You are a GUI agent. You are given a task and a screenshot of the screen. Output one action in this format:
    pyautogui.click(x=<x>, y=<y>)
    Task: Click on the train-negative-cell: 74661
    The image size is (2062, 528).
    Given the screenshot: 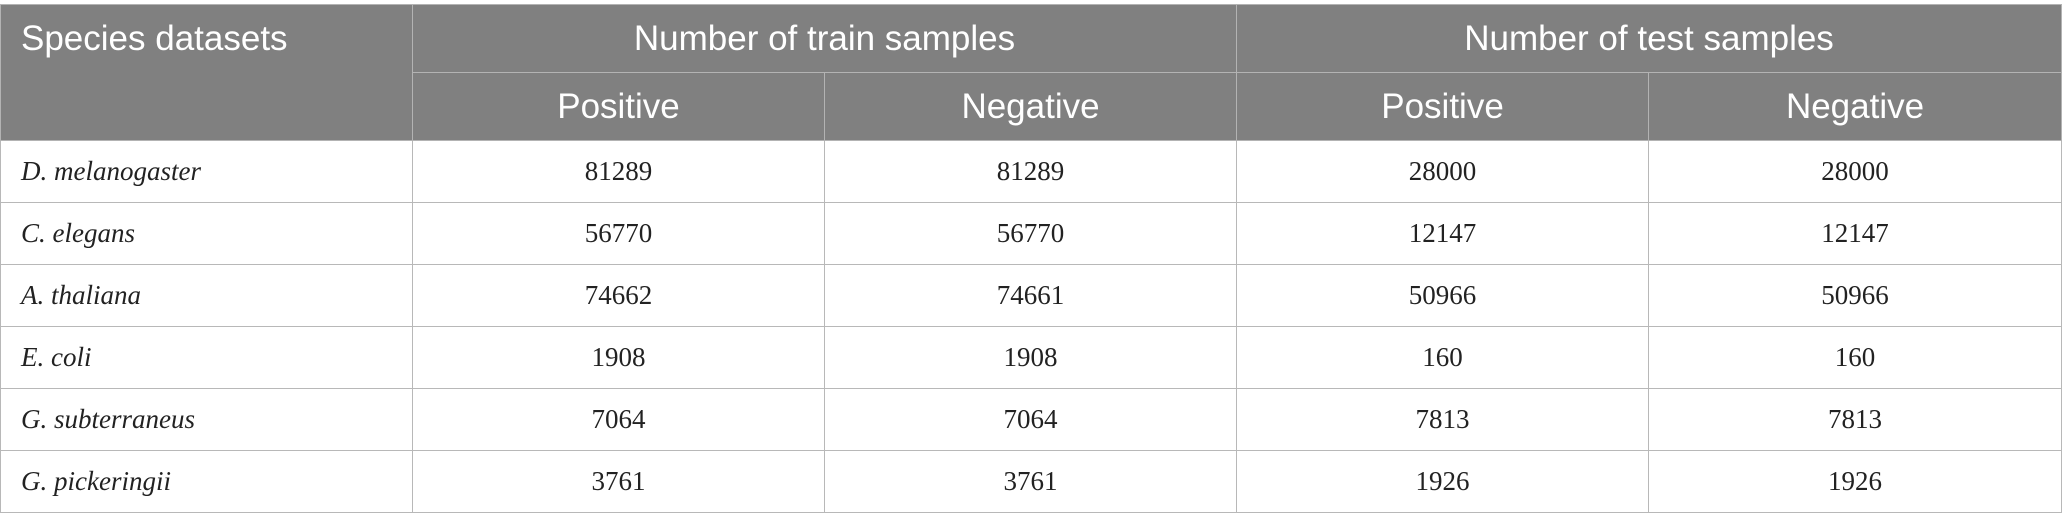 What is the action you would take?
    pyautogui.click(x=1030, y=295)
    